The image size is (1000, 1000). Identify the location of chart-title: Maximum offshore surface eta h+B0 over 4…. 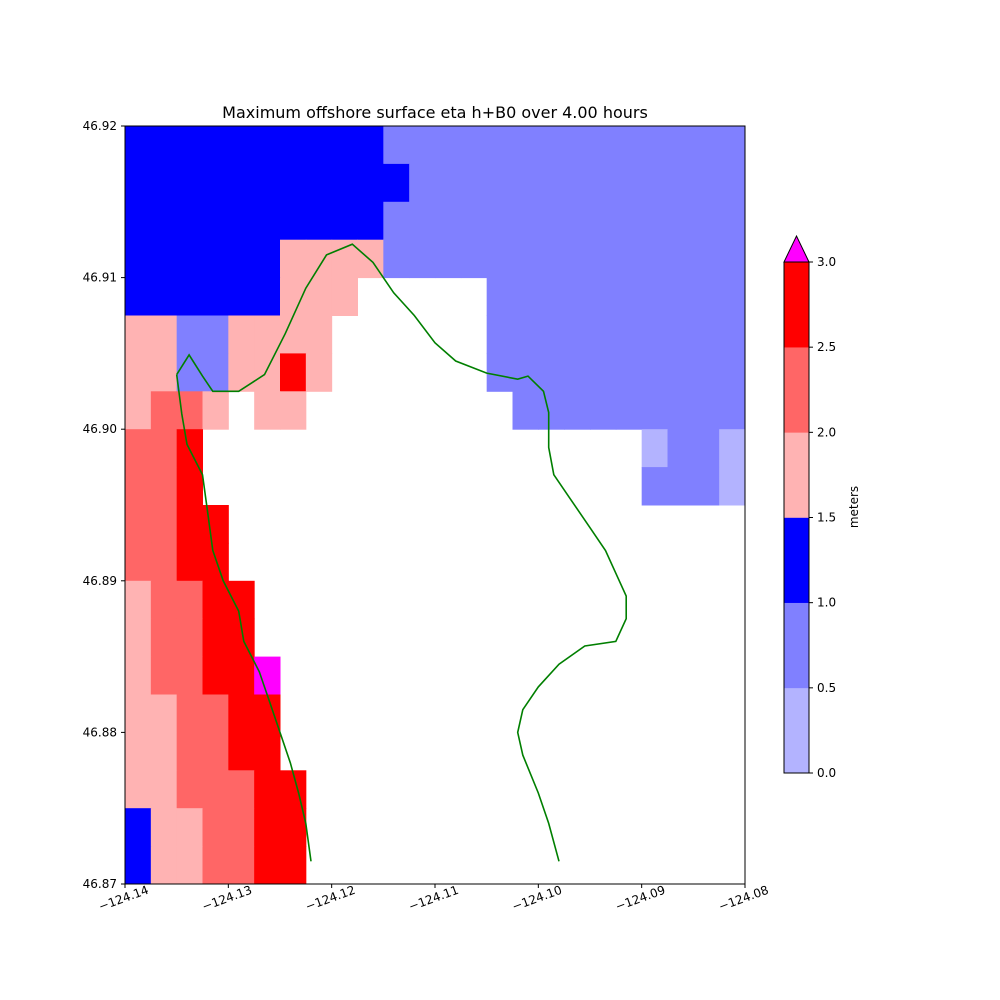
(435, 112).